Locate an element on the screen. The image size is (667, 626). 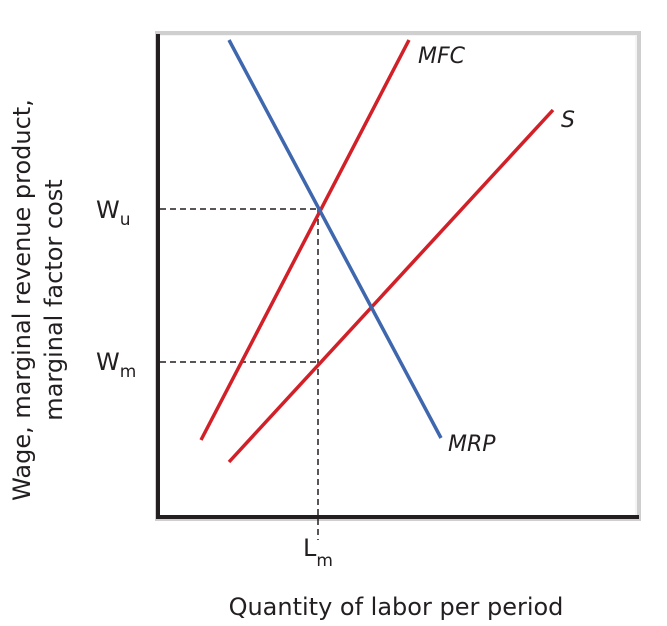
y-axis-label: marginal factor cost is located at coordinates (54, 299).